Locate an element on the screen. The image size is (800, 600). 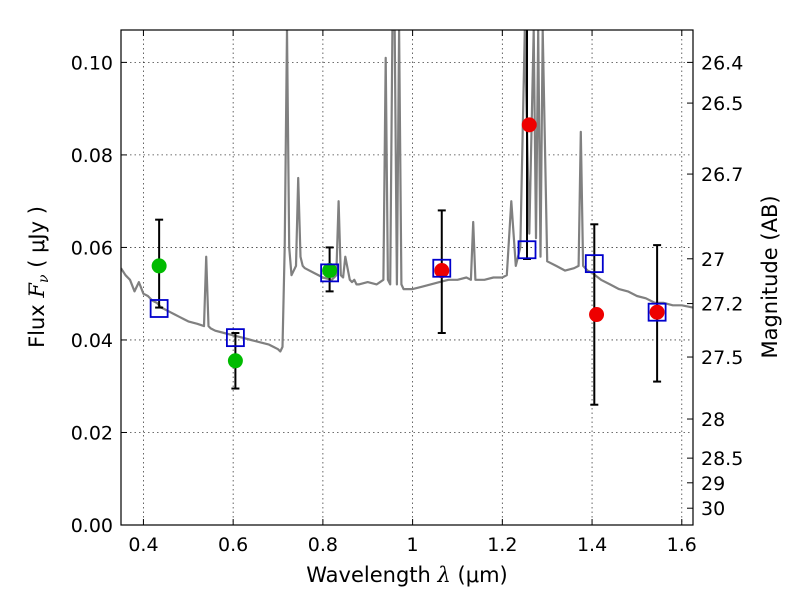
y-tick-label: 0.02 is located at coordinates (92, 433).